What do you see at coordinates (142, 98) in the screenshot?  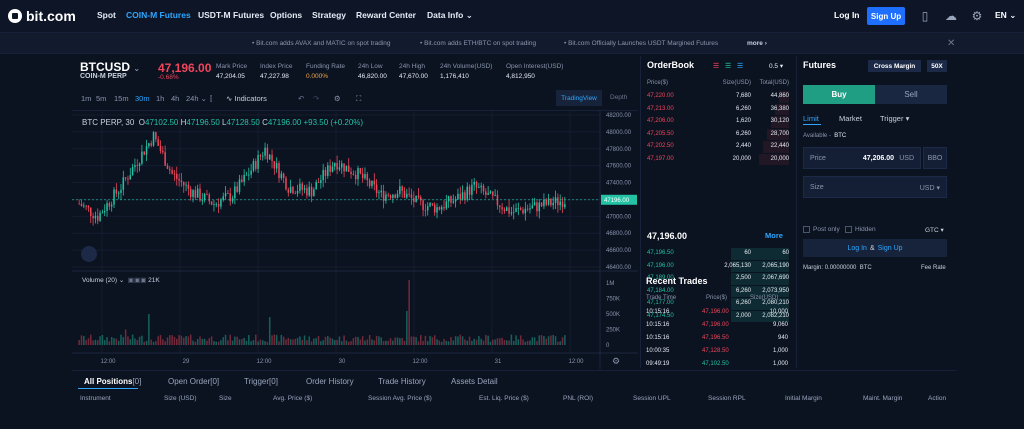 I see `tf-30m: 30m` at bounding box center [142, 98].